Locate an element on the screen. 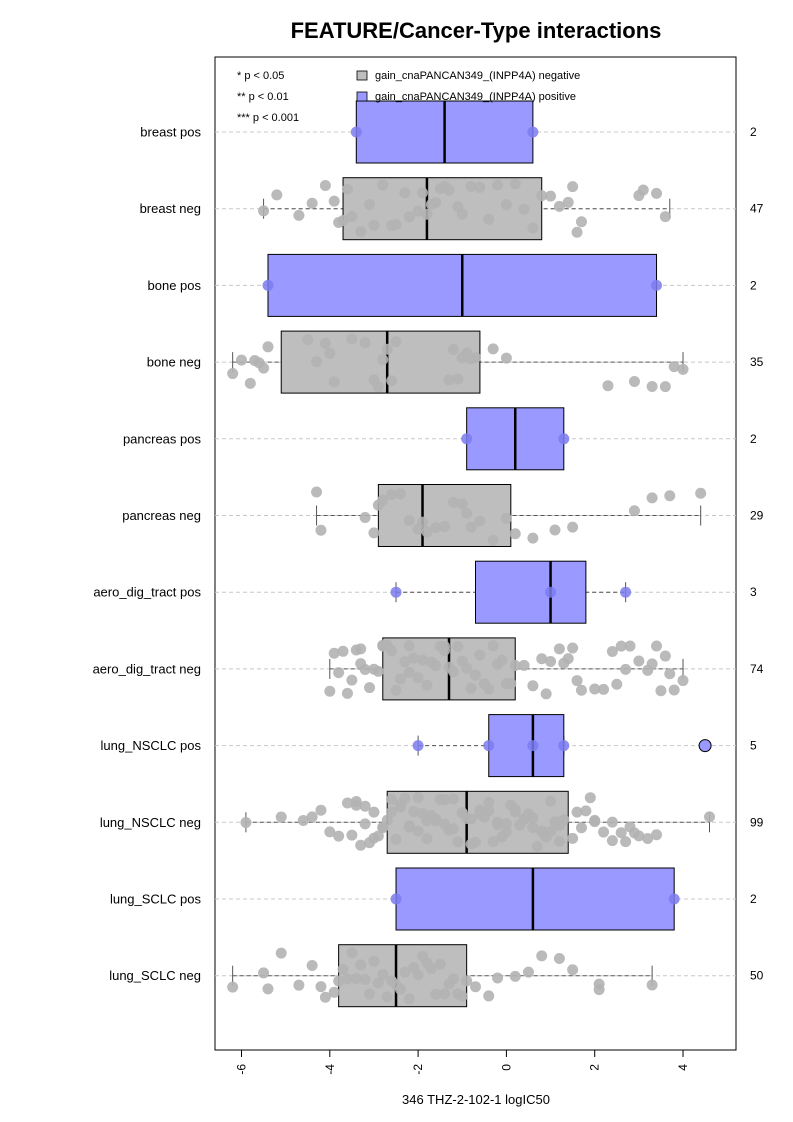 The height and width of the screenshot is (1122, 793). count-label-lung-sclc-neg: 50 is located at coordinates (757, 976).